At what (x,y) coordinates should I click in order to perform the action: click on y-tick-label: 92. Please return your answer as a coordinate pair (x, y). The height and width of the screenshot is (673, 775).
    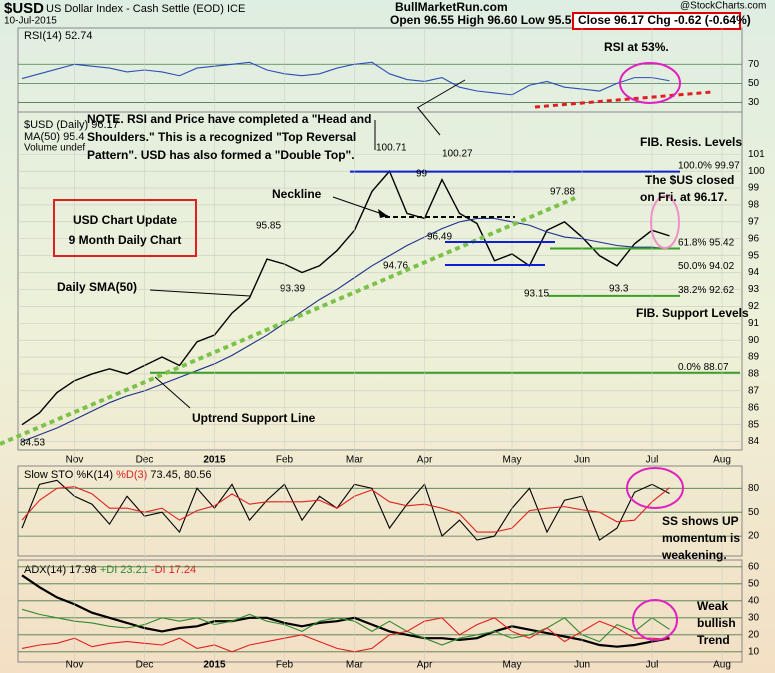
    Looking at the image, I should click on (754, 306).